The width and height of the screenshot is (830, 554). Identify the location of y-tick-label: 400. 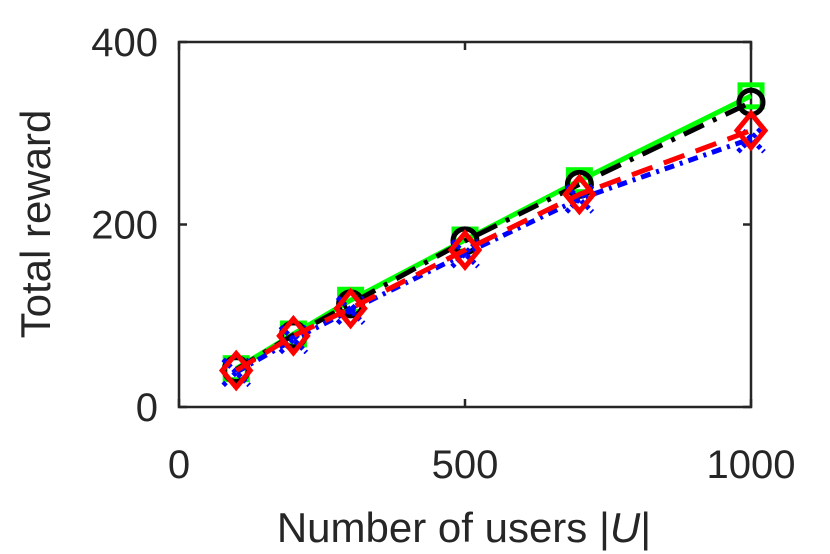
(124, 43).